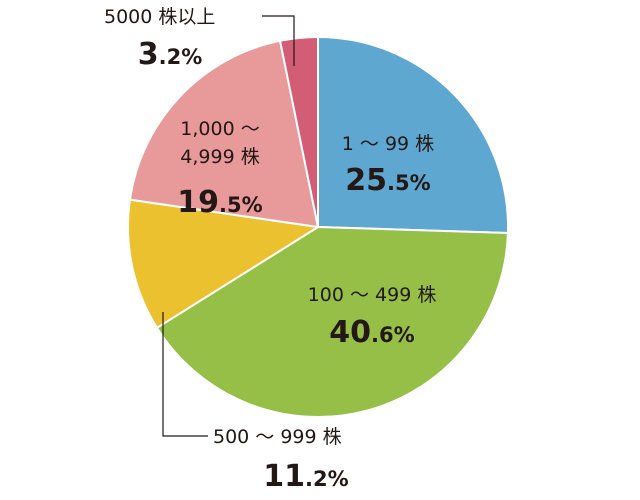 The width and height of the screenshot is (640, 500). What do you see at coordinates (170, 54) in the screenshot?
I see `slice-value-5000-plus: 3.2%` at bounding box center [170, 54].